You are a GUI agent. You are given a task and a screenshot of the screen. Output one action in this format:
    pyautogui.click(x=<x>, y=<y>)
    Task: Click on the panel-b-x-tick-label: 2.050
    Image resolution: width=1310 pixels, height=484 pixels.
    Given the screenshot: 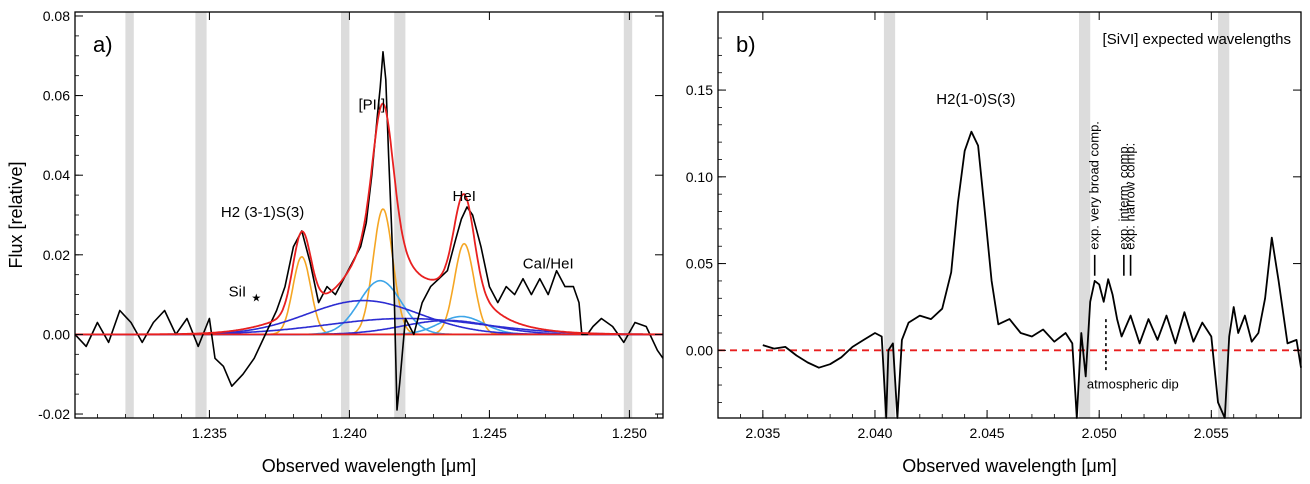 What is the action you would take?
    pyautogui.click(x=1099, y=433)
    